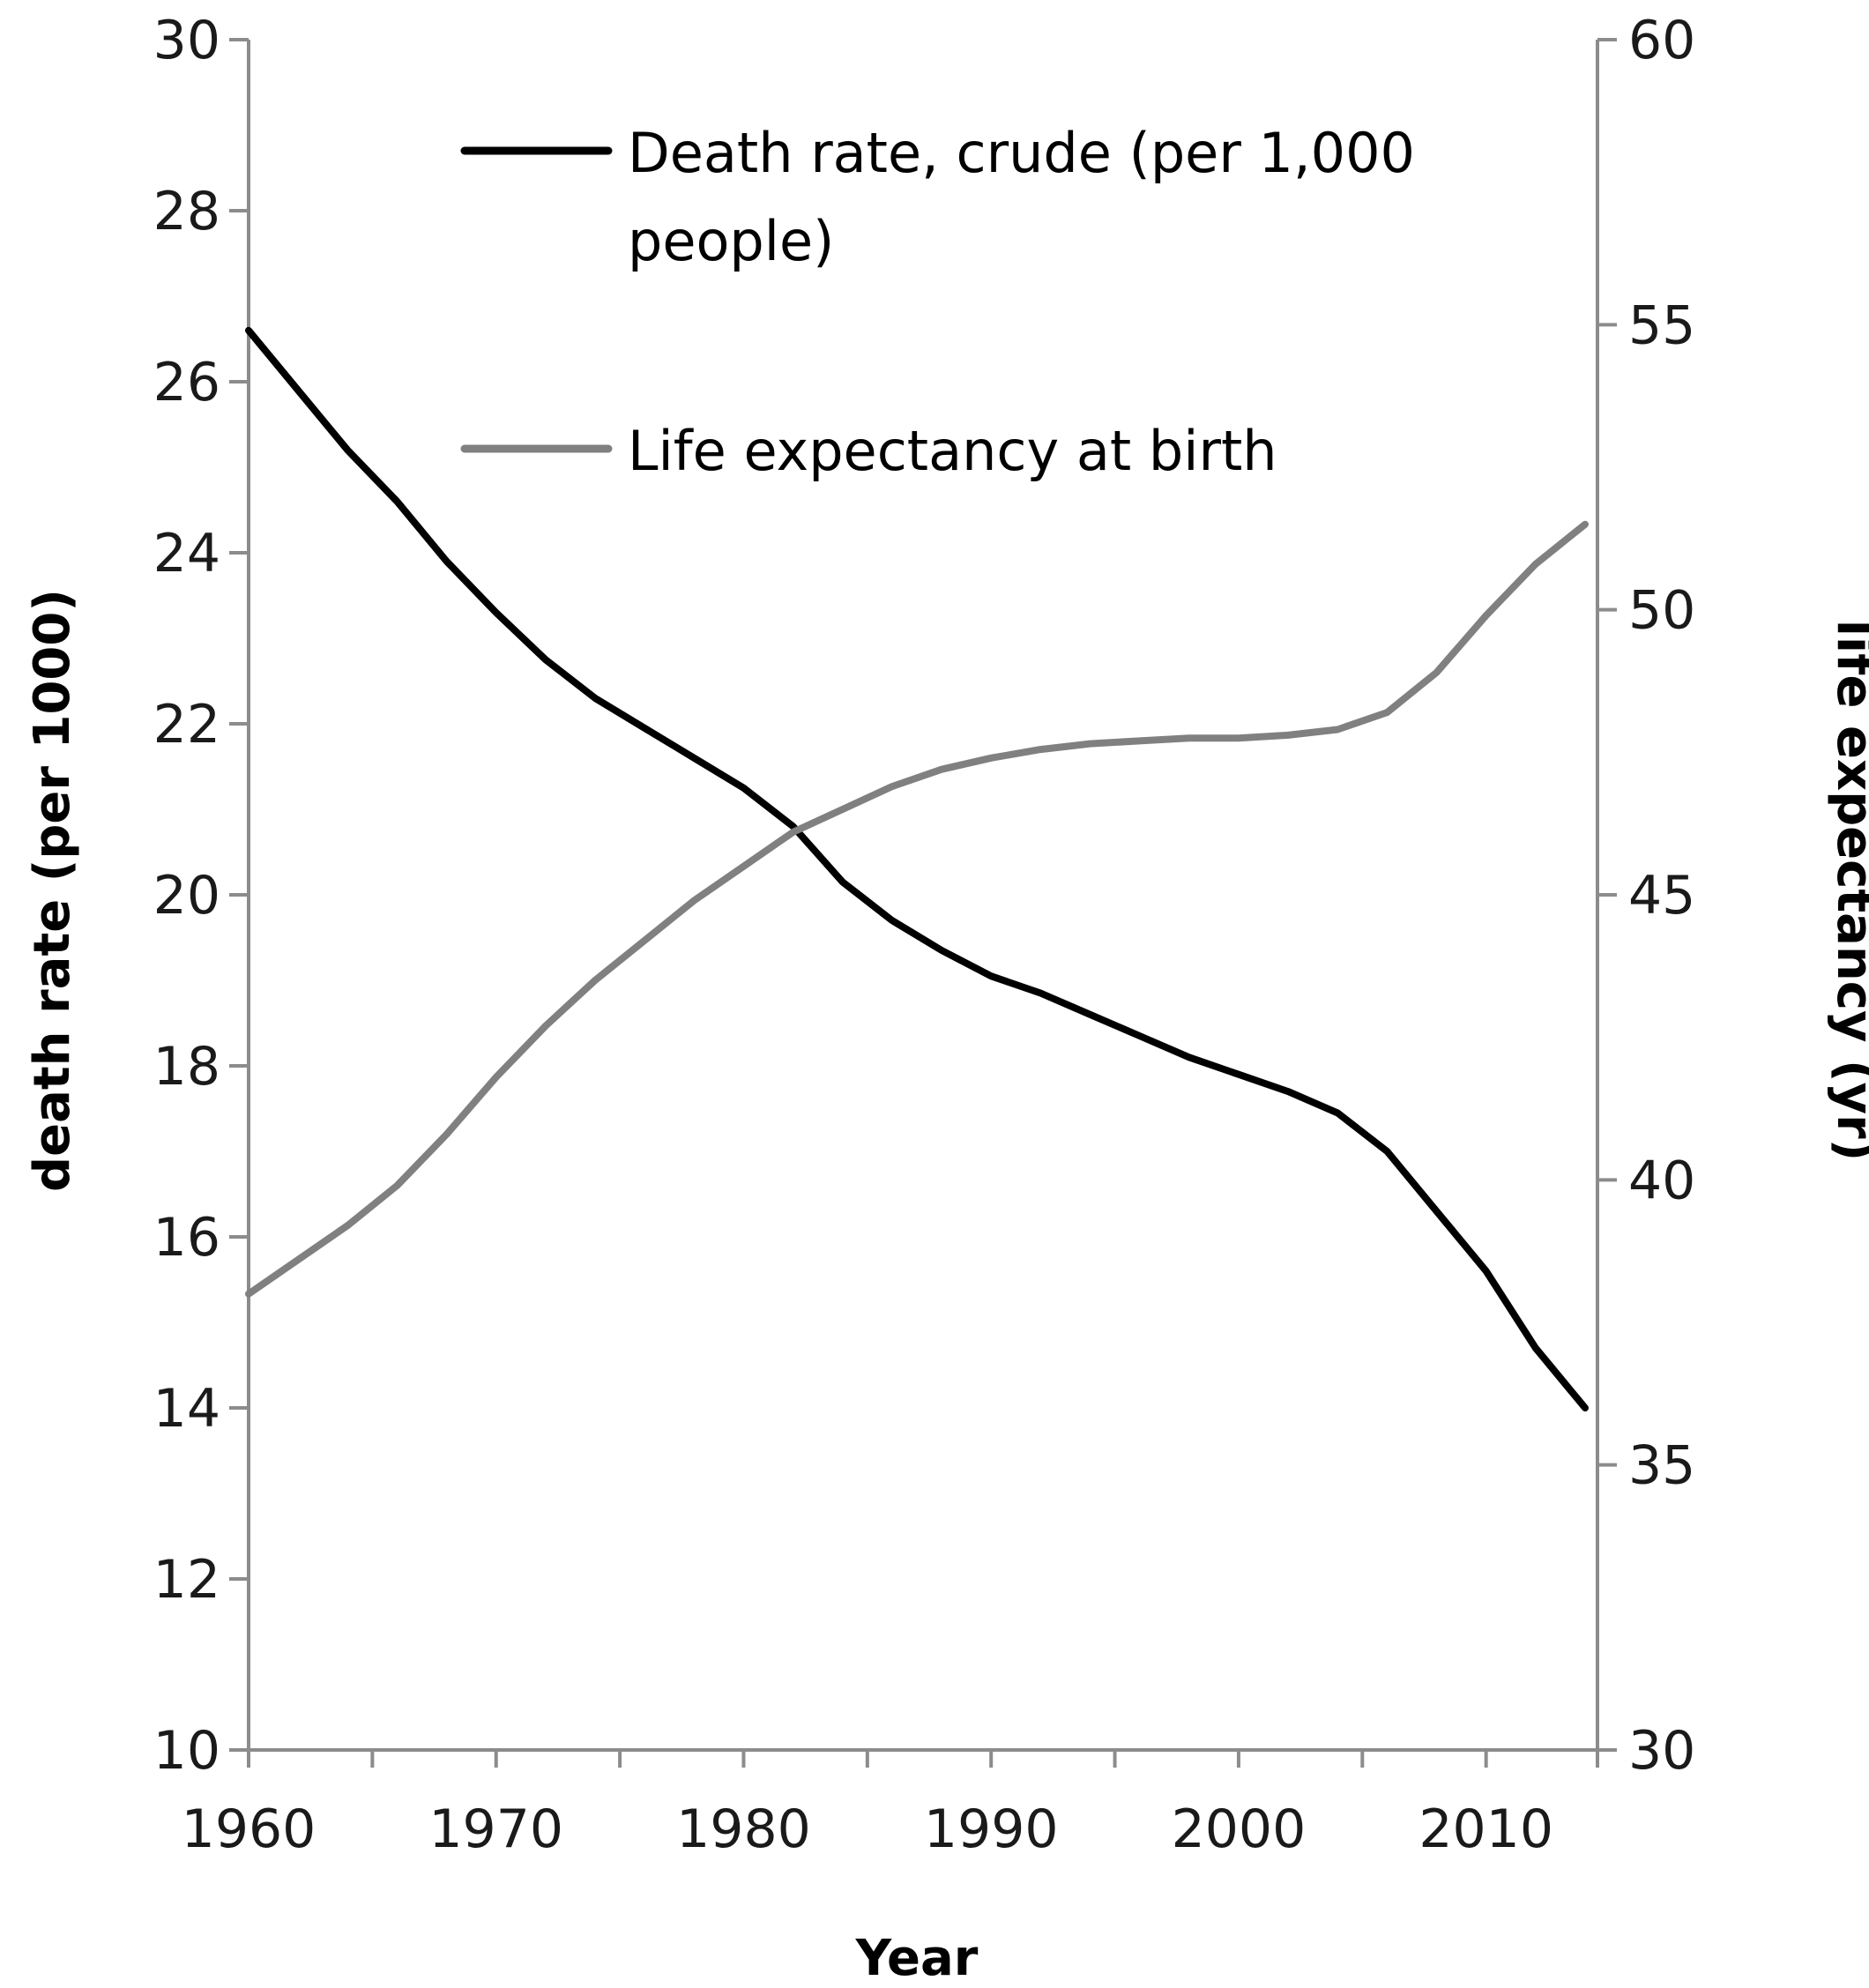 The width and height of the screenshot is (1869, 1988). I want to click on y-tick-label-left: 16, so click(187, 1238).